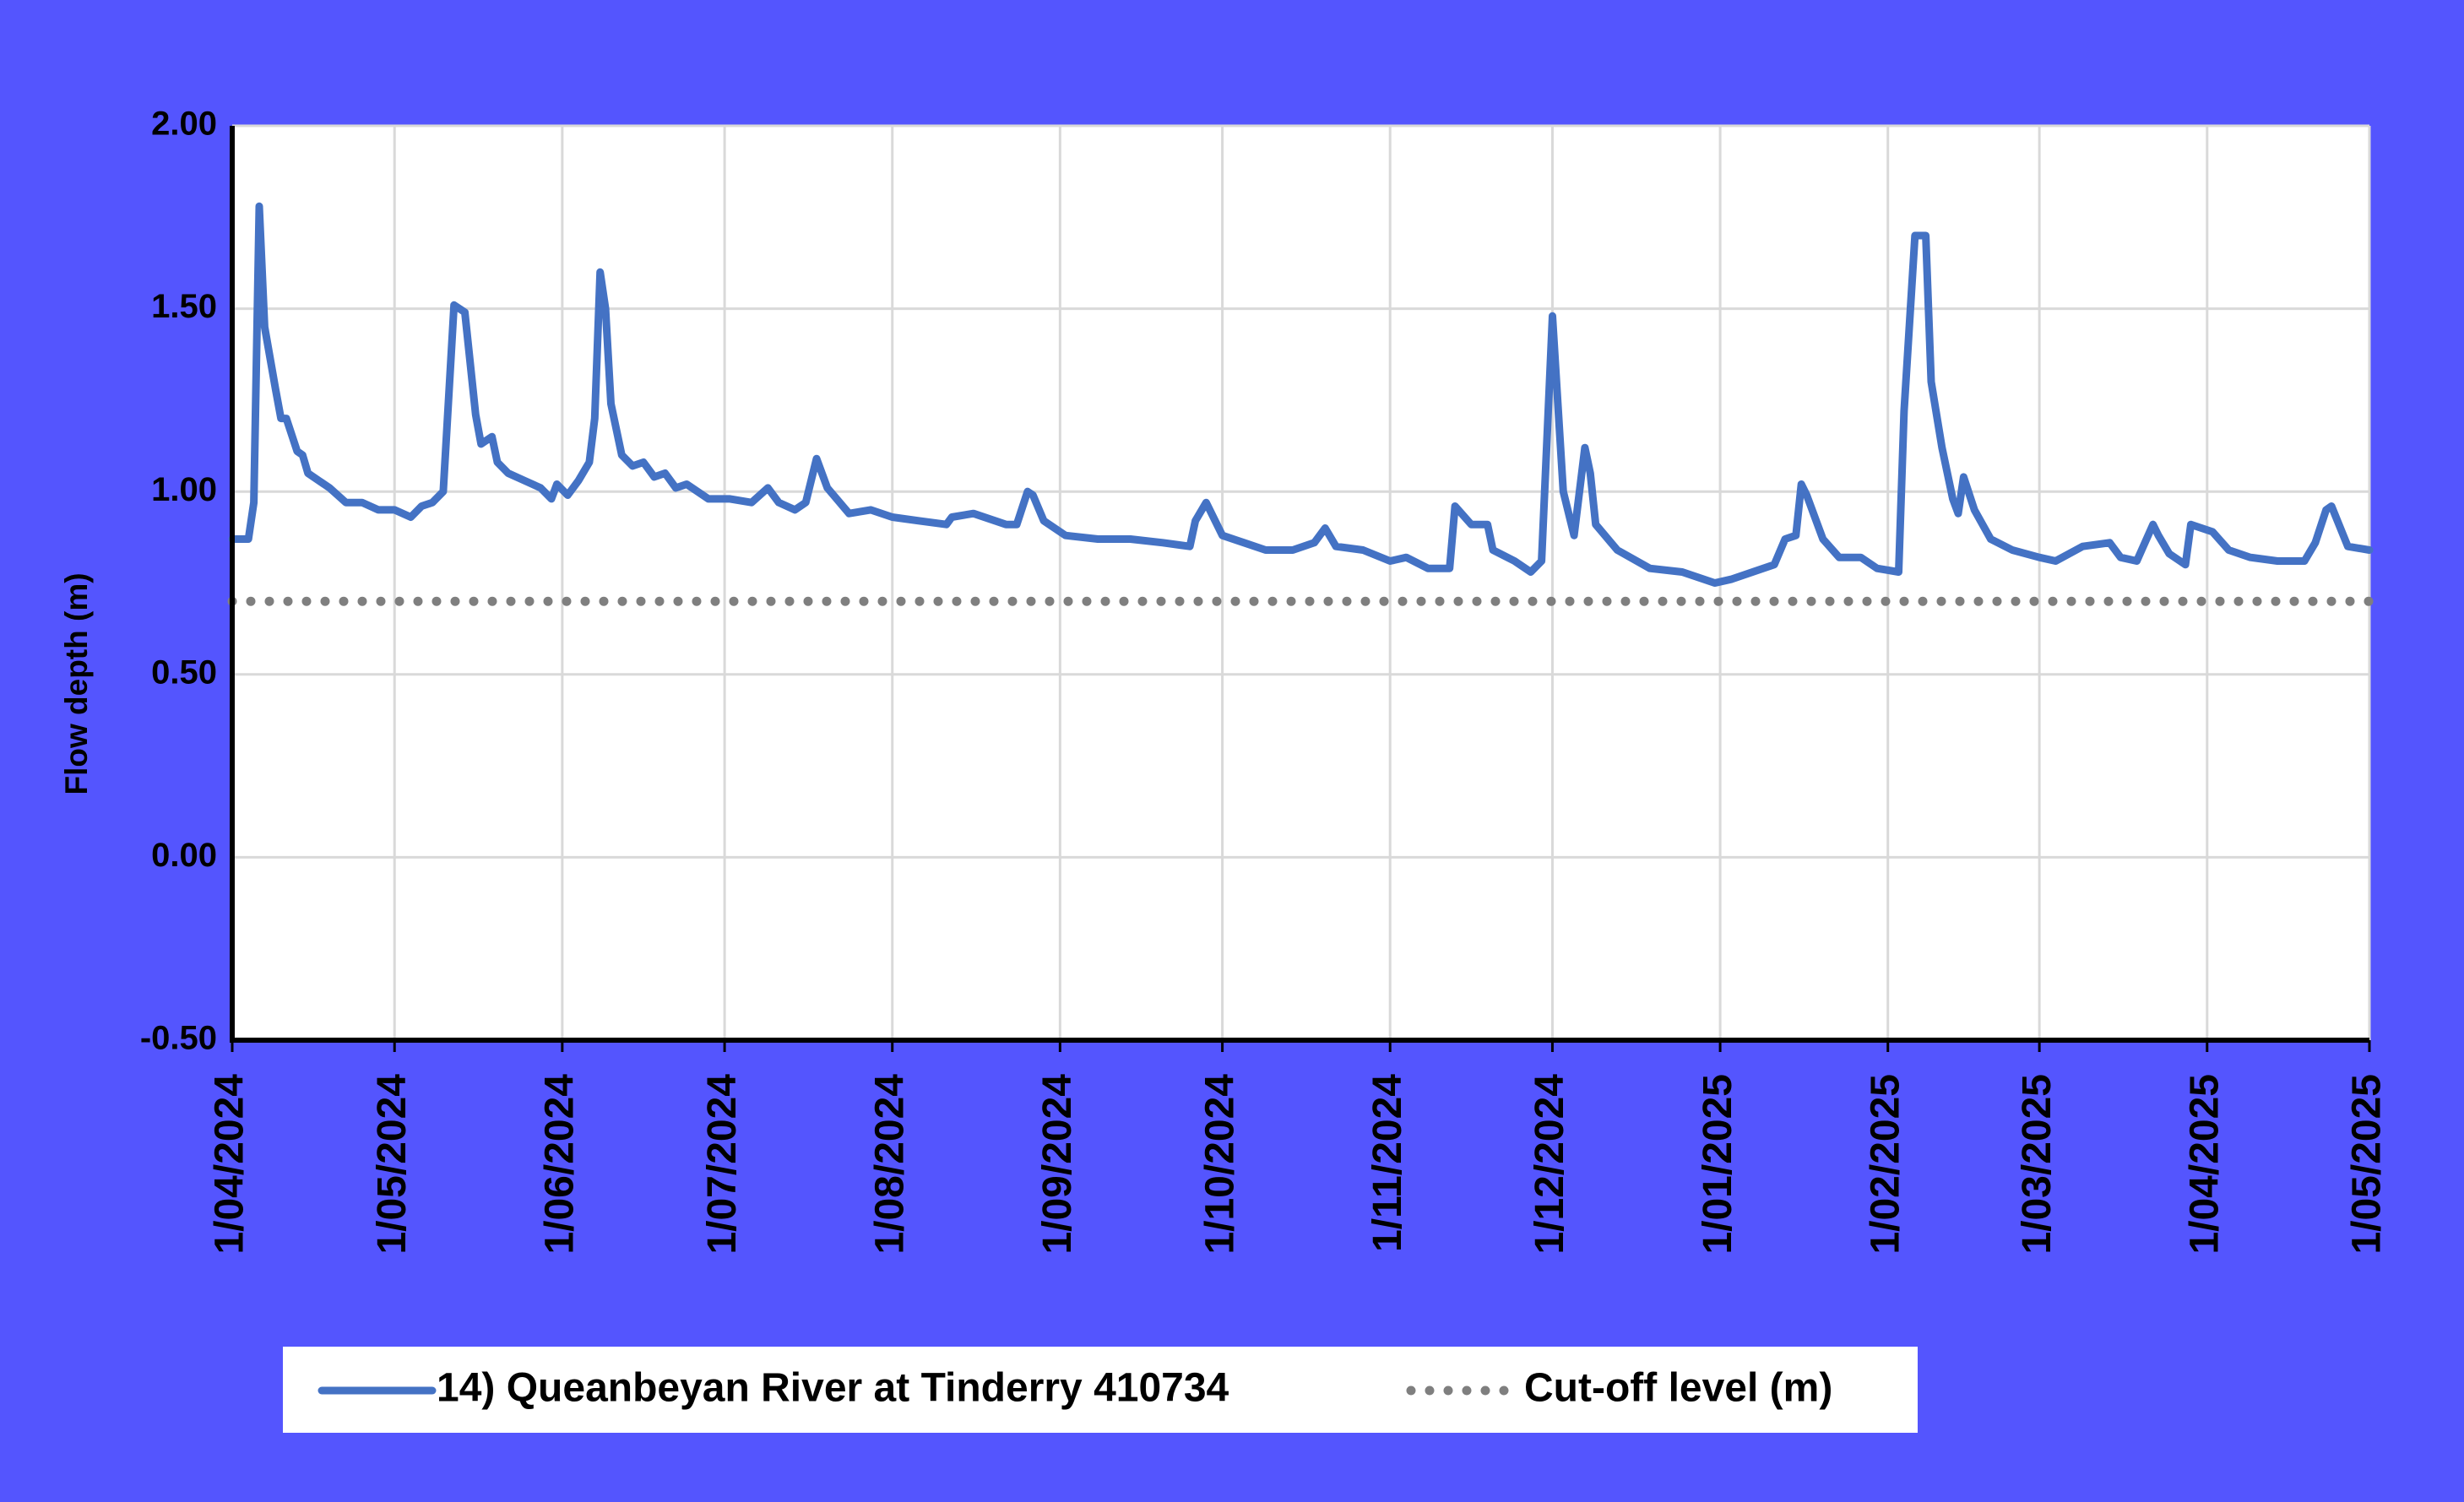 Image resolution: width=2464 pixels, height=1502 pixels. Describe the element at coordinates (1886, 1164) in the screenshot. I see `x-tick-label: 1/02/2025` at that location.